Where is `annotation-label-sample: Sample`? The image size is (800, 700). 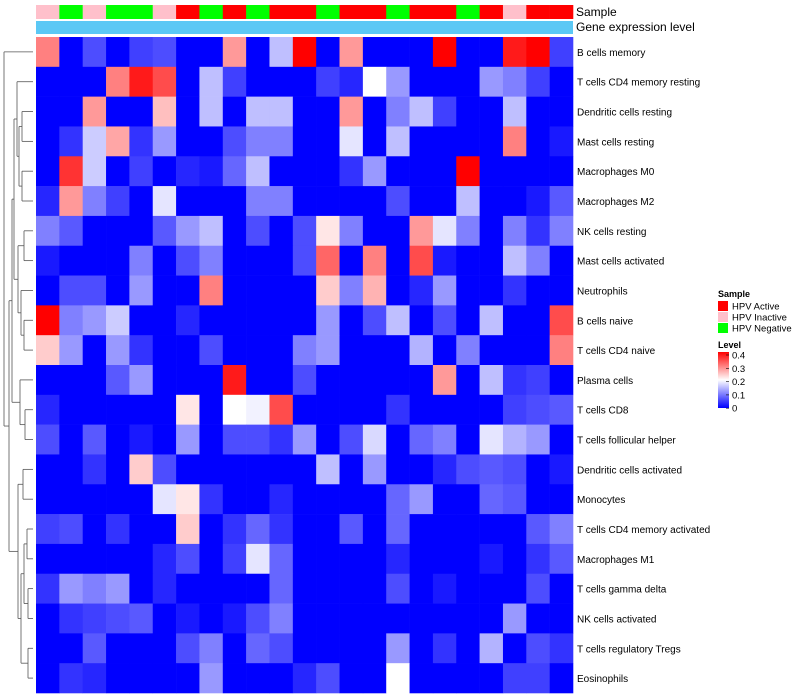 annotation-label-sample: Sample is located at coordinates (596, 12).